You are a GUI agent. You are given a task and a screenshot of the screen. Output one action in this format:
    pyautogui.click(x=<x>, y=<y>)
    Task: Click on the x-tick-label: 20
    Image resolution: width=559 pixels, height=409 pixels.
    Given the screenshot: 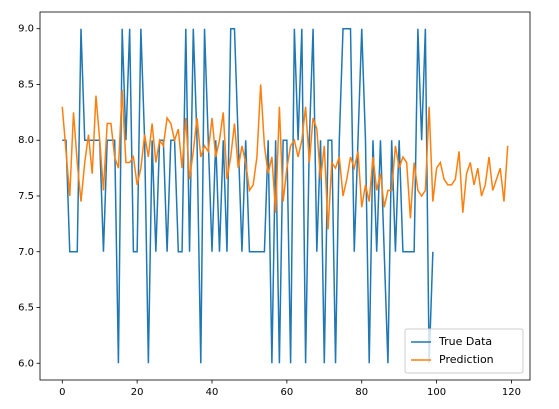 What is the action you would take?
    pyautogui.click(x=137, y=392)
    